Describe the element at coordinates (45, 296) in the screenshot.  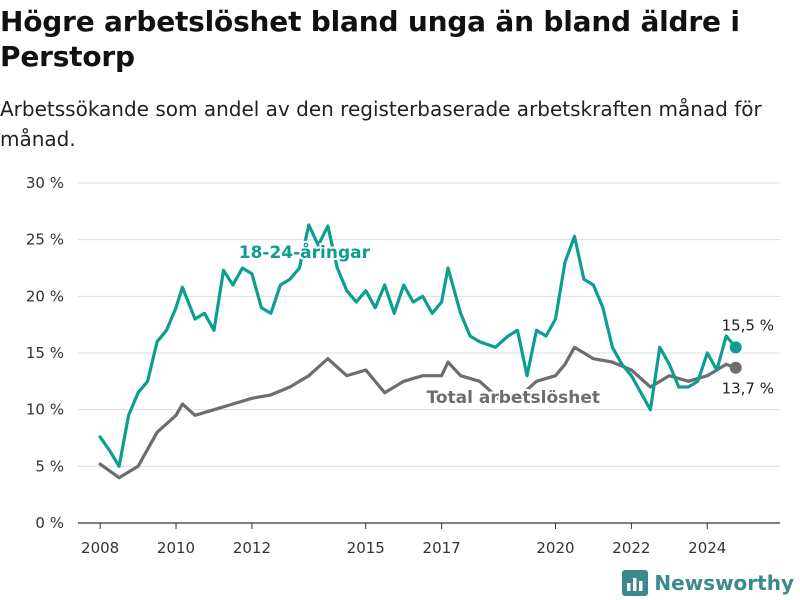
I see `y-tick-label: 20 %` at that location.